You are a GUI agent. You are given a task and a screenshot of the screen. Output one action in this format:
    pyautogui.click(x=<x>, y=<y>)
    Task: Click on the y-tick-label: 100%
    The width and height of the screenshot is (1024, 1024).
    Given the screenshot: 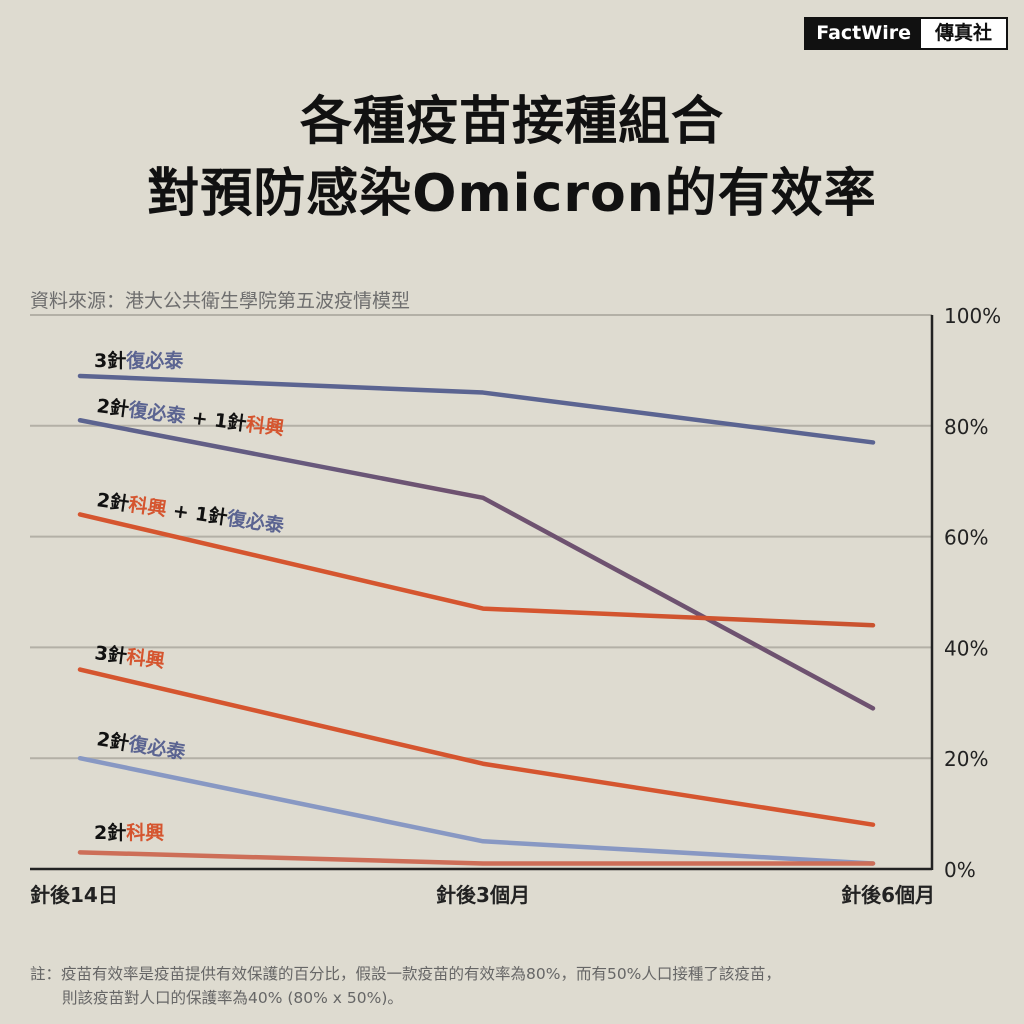 What is the action you would take?
    pyautogui.click(x=972, y=316)
    